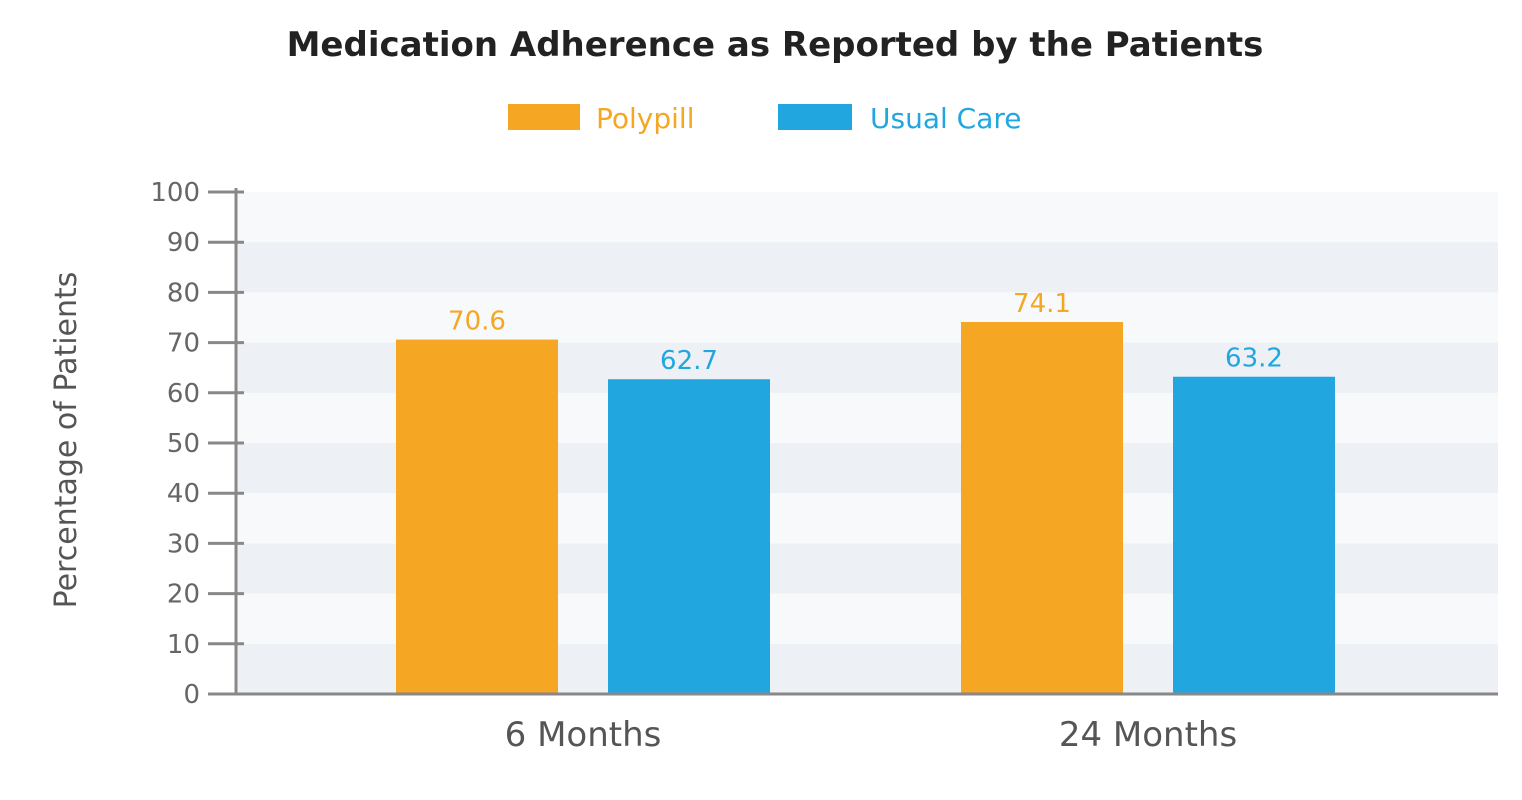  What do you see at coordinates (175, 193) in the screenshot?
I see `y-tick-label: 100` at bounding box center [175, 193].